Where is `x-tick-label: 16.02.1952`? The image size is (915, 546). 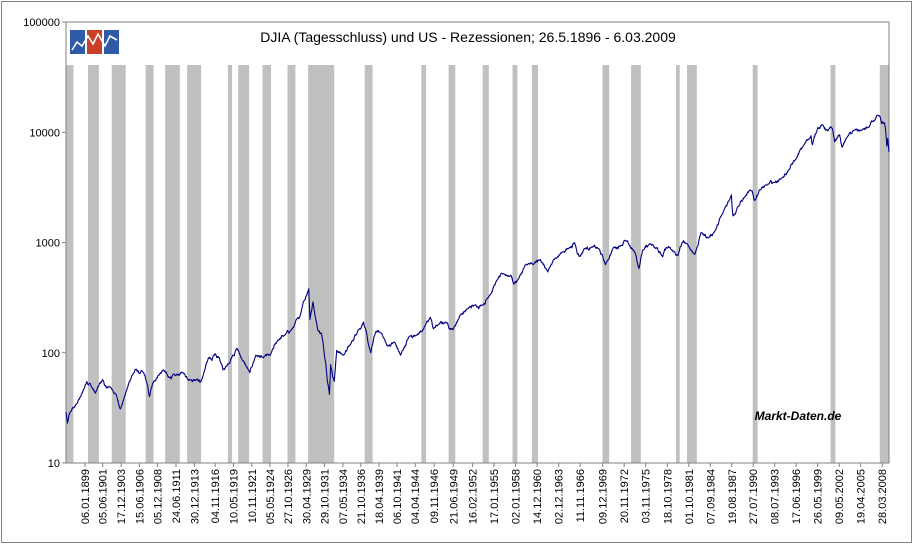
x-tick-label: 16.02.1952 is located at coordinates (474, 496).